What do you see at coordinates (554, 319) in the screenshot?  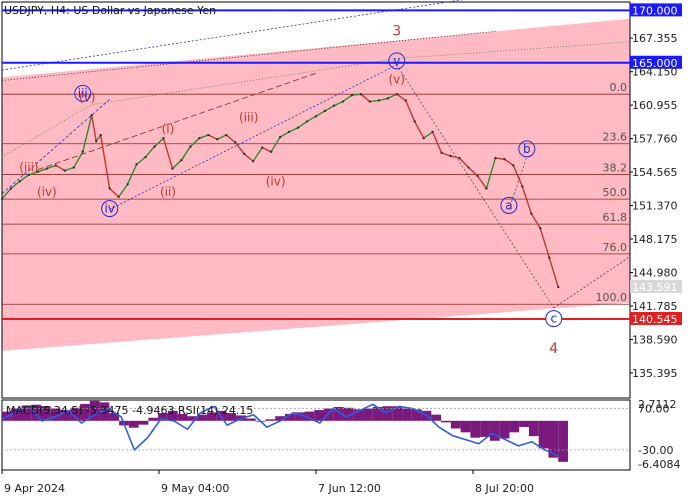 I see `wave-circle` at bounding box center [554, 319].